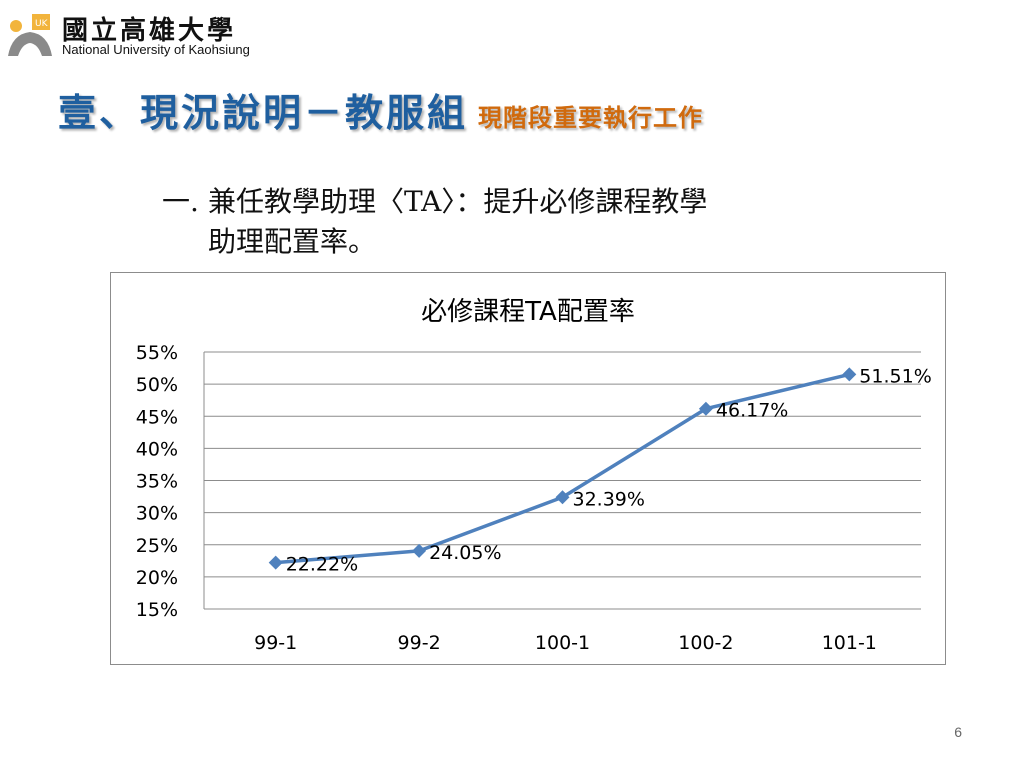  What do you see at coordinates (609, 499) in the screenshot?
I see `data-label: 32.39%` at bounding box center [609, 499].